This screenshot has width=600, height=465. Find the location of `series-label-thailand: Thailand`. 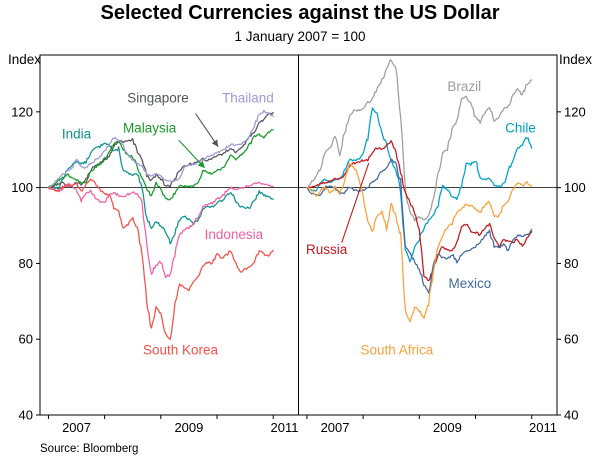

series-label-thailand: Thailand is located at coordinates (248, 97).